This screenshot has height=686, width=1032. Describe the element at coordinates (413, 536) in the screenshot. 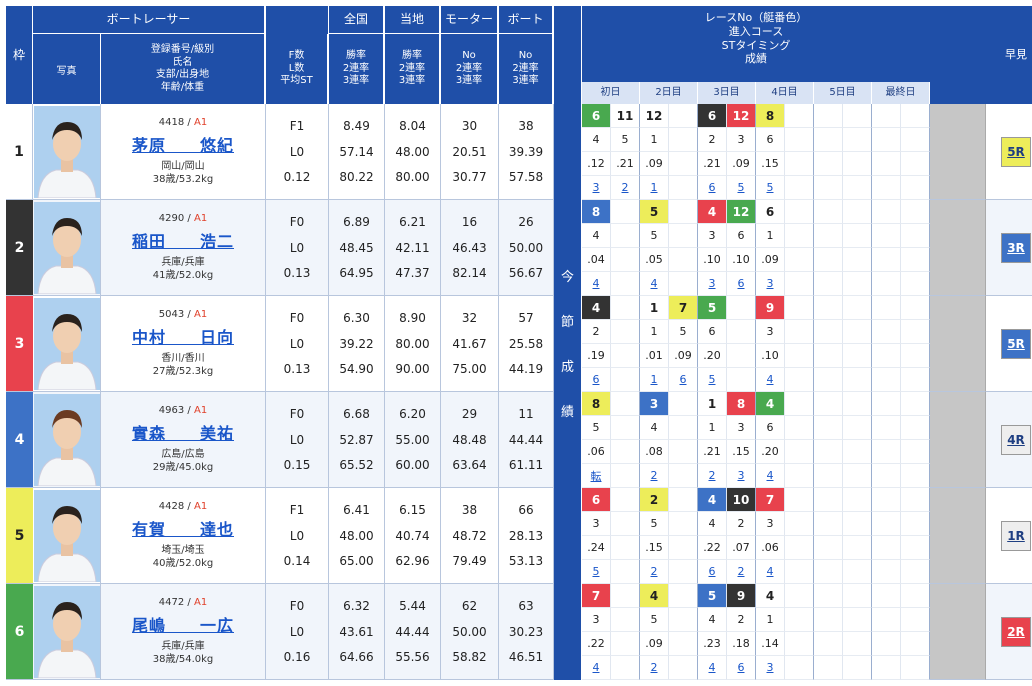

I see `tochi-stats: 6.15 40.74 62.96` at that location.